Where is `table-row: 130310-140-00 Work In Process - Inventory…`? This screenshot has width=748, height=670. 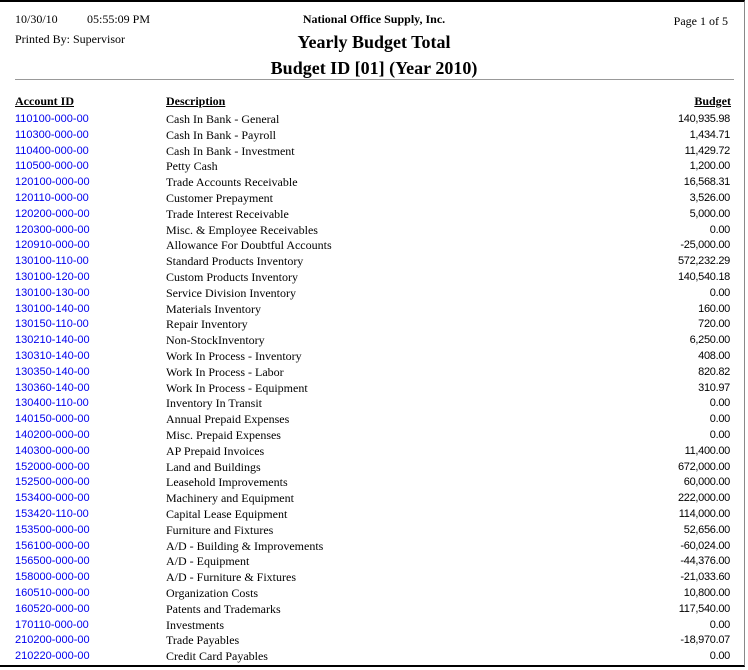
table-row: 130310-140-00 Work In Process - Inventory… is located at coordinates (374, 357).